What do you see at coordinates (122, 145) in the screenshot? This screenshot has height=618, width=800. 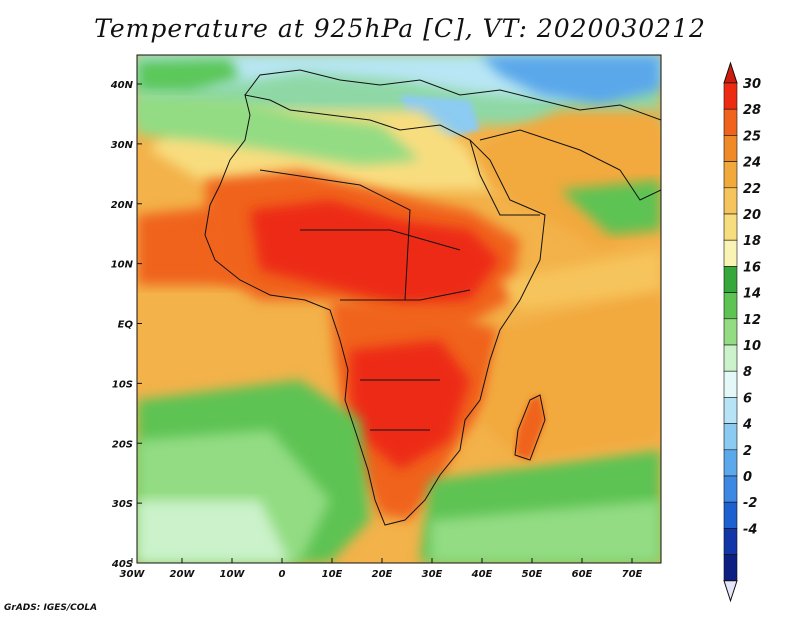 I see `lat-tick-label: 30N` at bounding box center [122, 145].